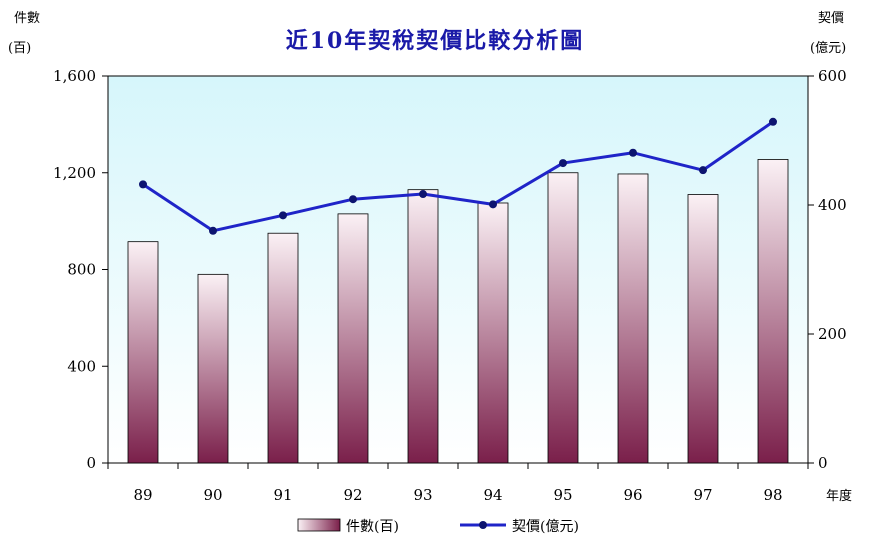  Describe the element at coordinates (74, 76) in the screenshot. I see `left-tick-label: 1,600` at that location.